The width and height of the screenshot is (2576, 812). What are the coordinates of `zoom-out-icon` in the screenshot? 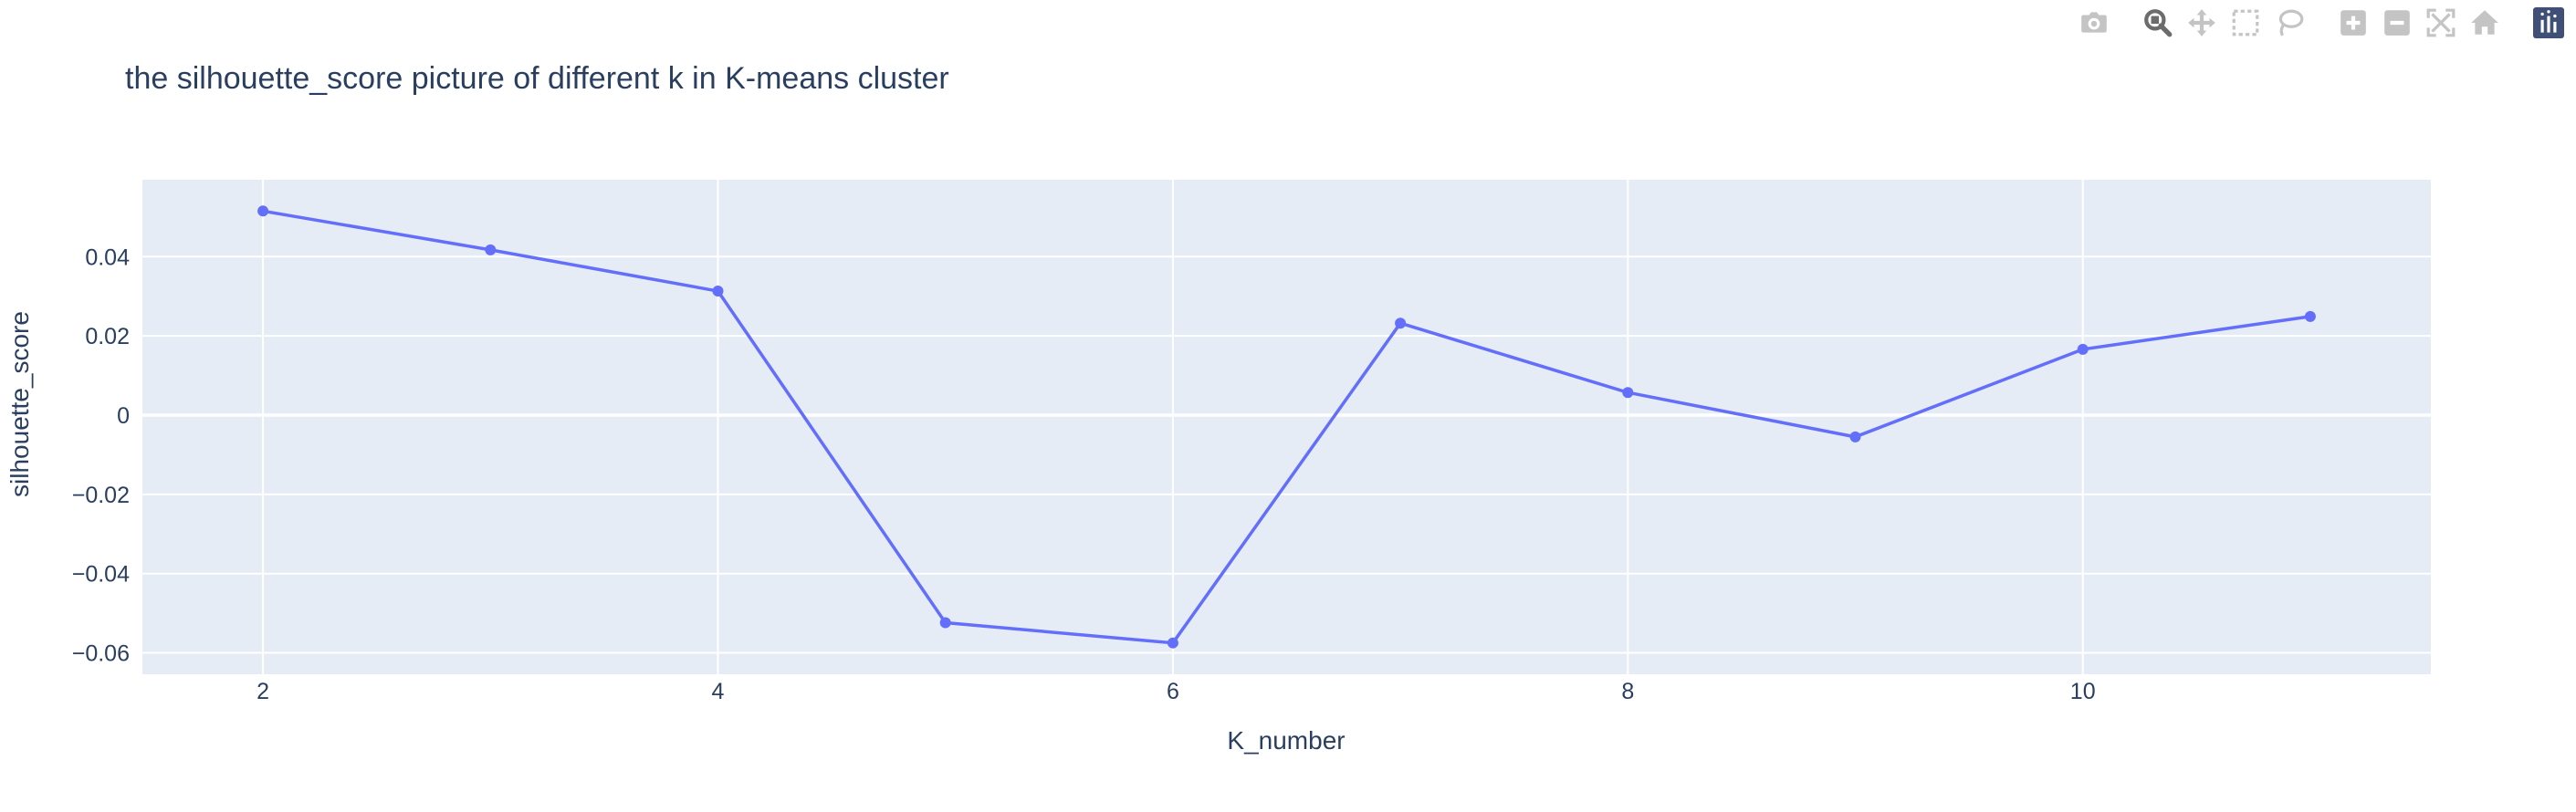 It's located at (2397, 23).